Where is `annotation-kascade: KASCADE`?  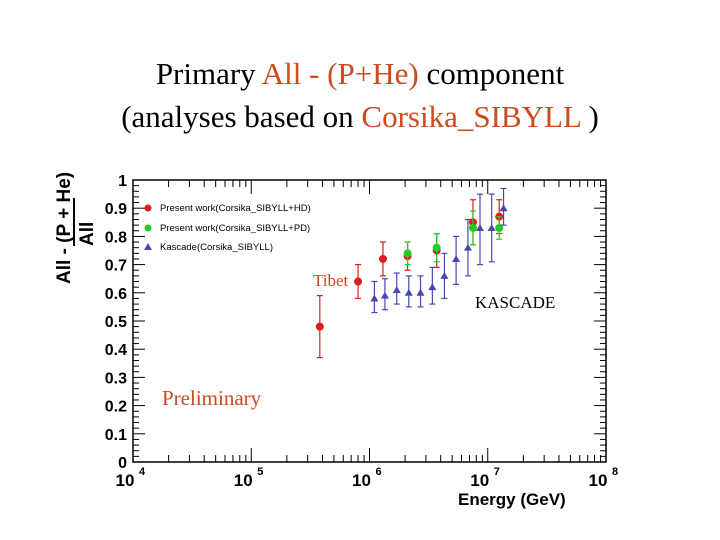
annotation-kascade: KASCADE is located at coordinates (515, 302).